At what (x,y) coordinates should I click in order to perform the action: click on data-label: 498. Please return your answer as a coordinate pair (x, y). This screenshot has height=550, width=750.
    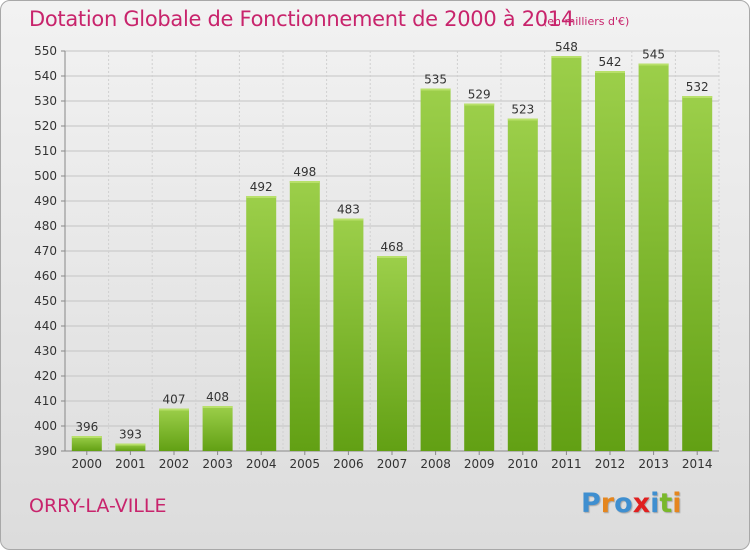
    Looking at the image, I should click on (304, 172).